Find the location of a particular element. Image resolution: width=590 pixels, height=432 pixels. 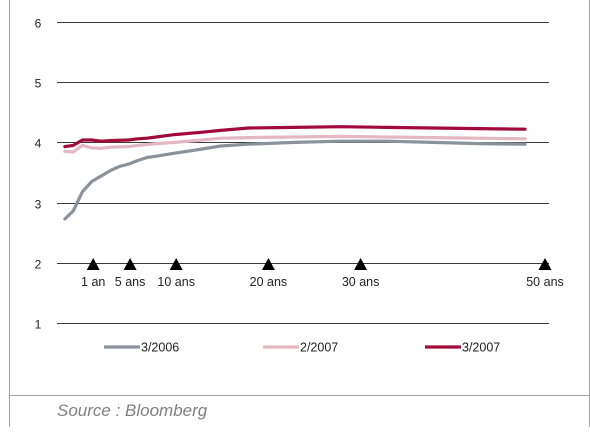

maturity-label: 5 ans is located at coordinates (130, 282).